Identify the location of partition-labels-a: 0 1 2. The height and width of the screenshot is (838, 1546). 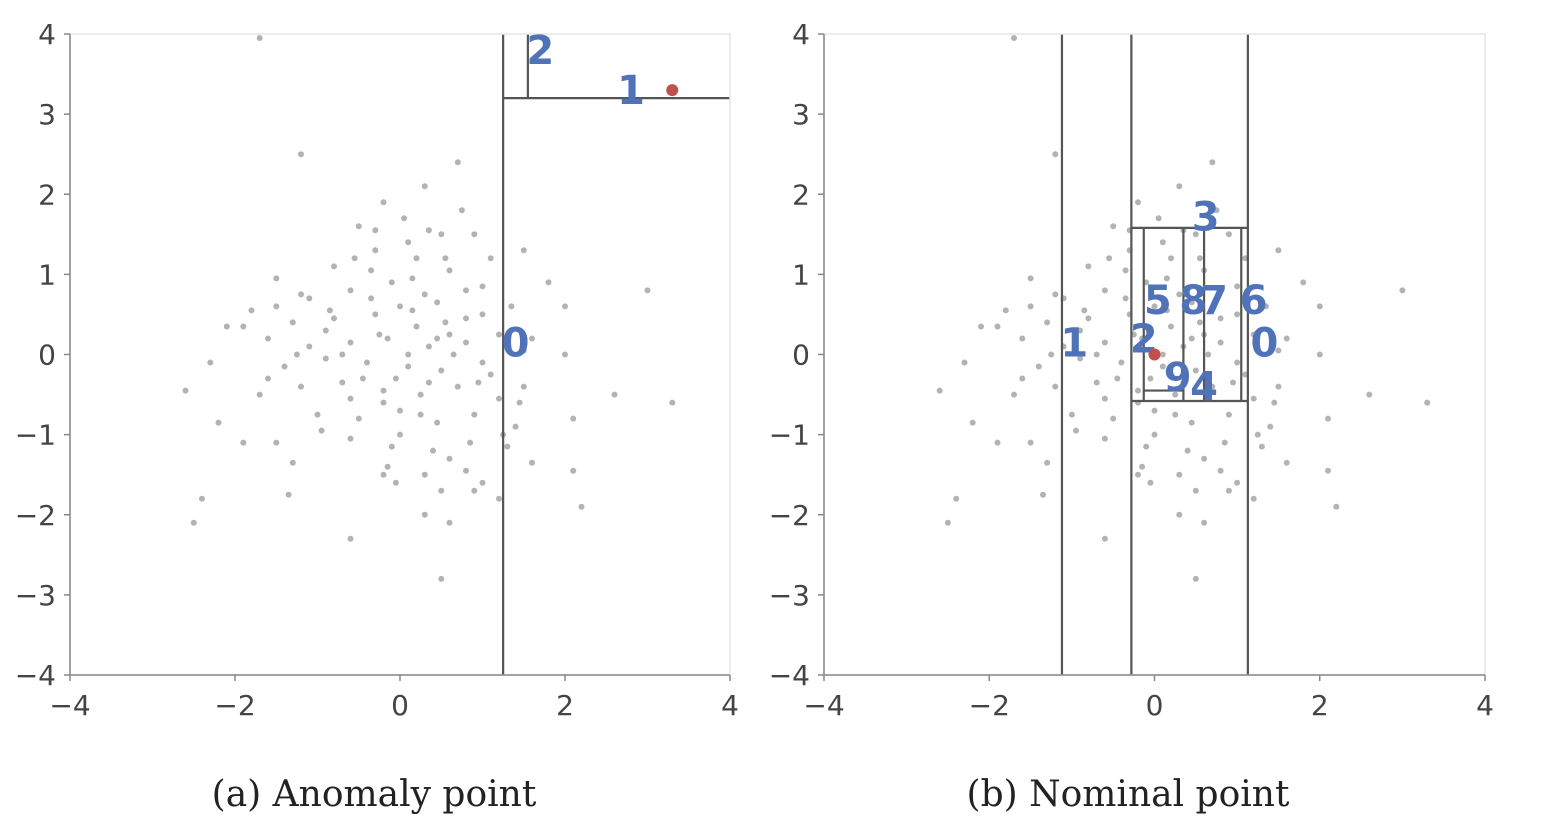
(573, 197).